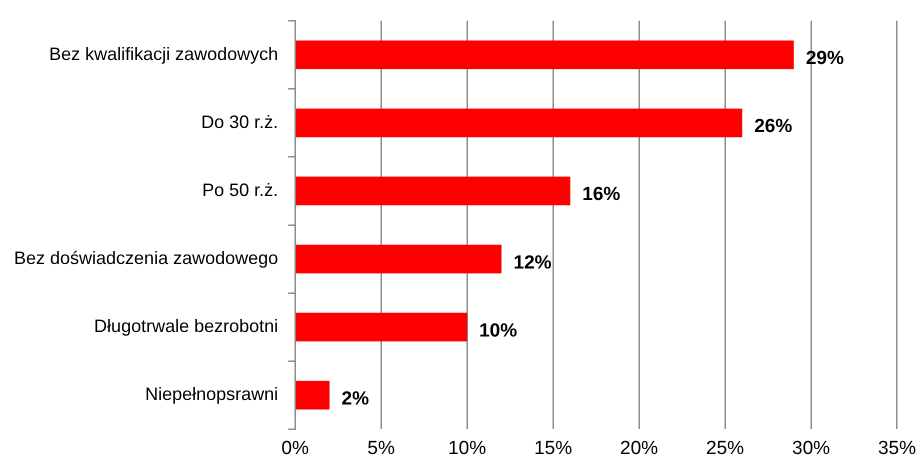 The image size is (924, 472). What do you see at coordinates (381, 448) in the screenshot?
I see `x-tick-label: 5%` at bounding box center [381, 448].